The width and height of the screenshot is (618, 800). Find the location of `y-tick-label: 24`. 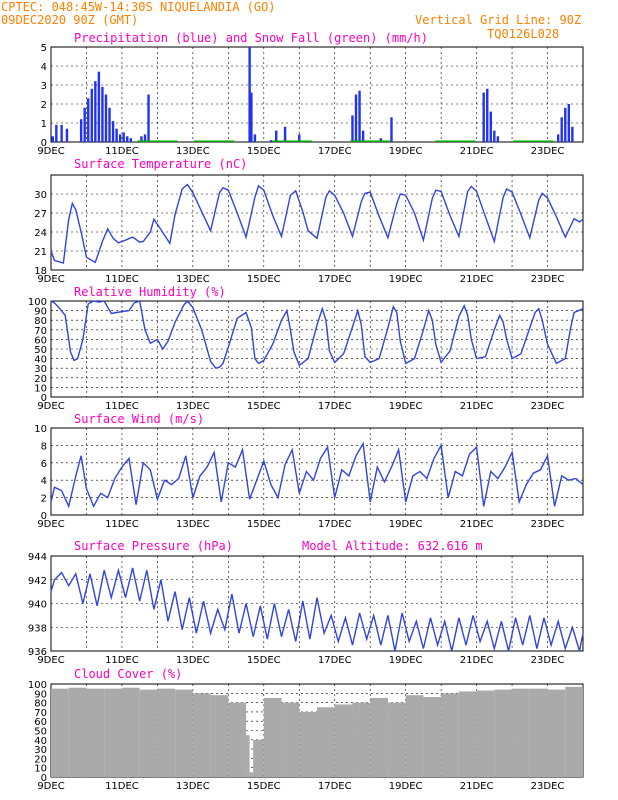

y-tick-label: 24 is located at coordinates (40, 233).